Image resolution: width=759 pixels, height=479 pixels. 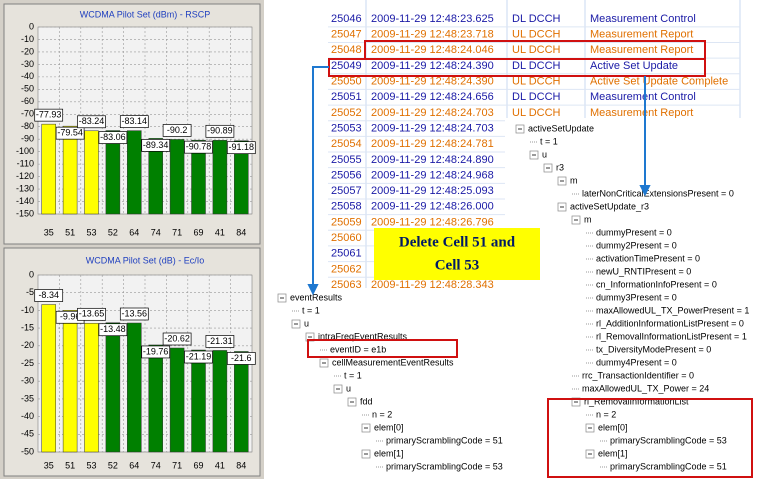 I want to click on y-tick-label: -80, so click(x=27, y=126).